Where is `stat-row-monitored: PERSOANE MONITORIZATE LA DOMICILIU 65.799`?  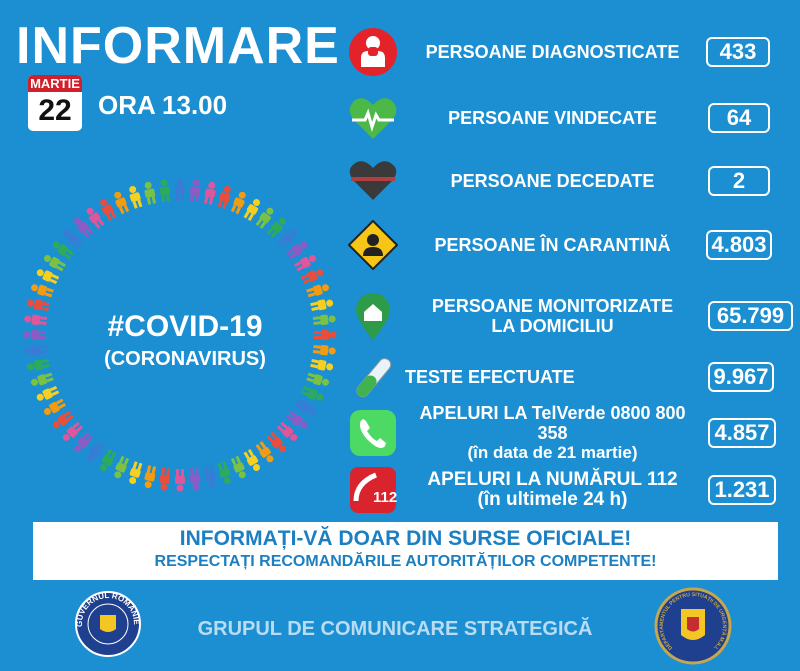 stat-row-monitored: PERSOANE MONITORIZATE LA DOMICILIU 65.799 is located at coordinates (570, 316).